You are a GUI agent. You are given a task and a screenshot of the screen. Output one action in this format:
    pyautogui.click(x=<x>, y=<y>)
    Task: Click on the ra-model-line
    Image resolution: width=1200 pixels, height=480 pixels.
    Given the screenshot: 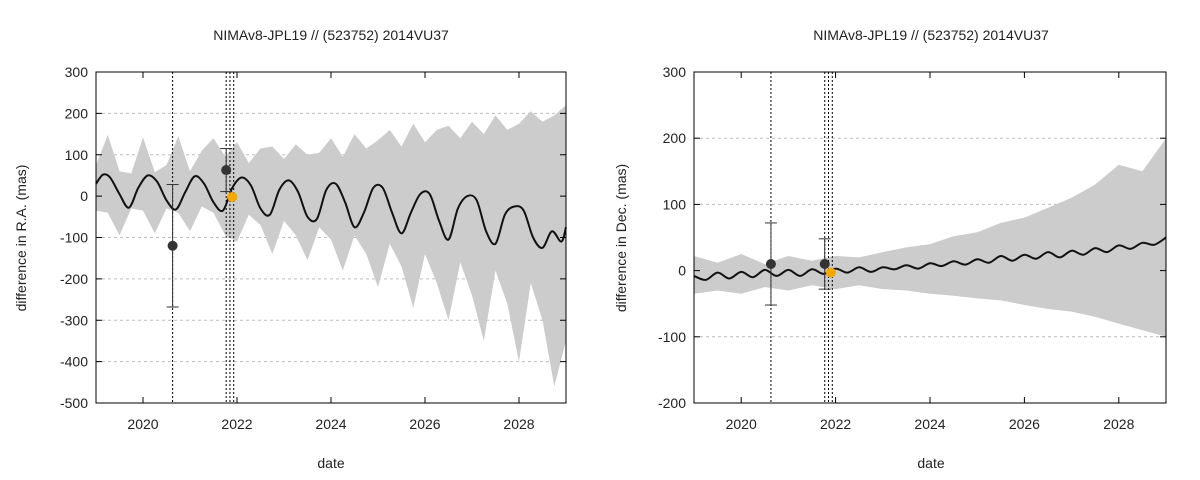 What is the action you would take?
    pyautogui.click(x=331, y=211)
    